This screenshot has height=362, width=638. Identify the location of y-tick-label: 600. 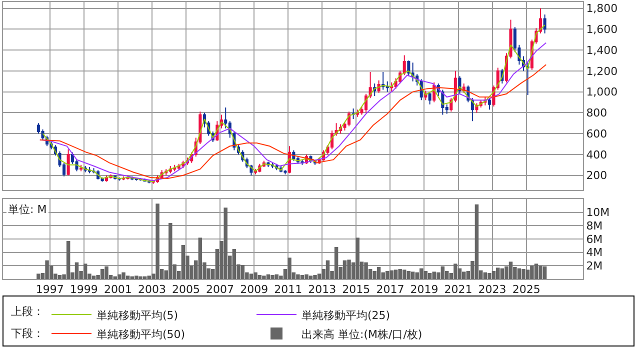
(597, 133).